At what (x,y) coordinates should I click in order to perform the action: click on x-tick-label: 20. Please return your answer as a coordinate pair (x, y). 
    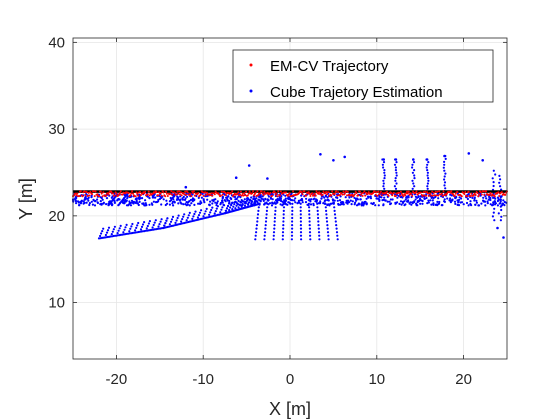
    Looking at the image, I should click on (463, 379).